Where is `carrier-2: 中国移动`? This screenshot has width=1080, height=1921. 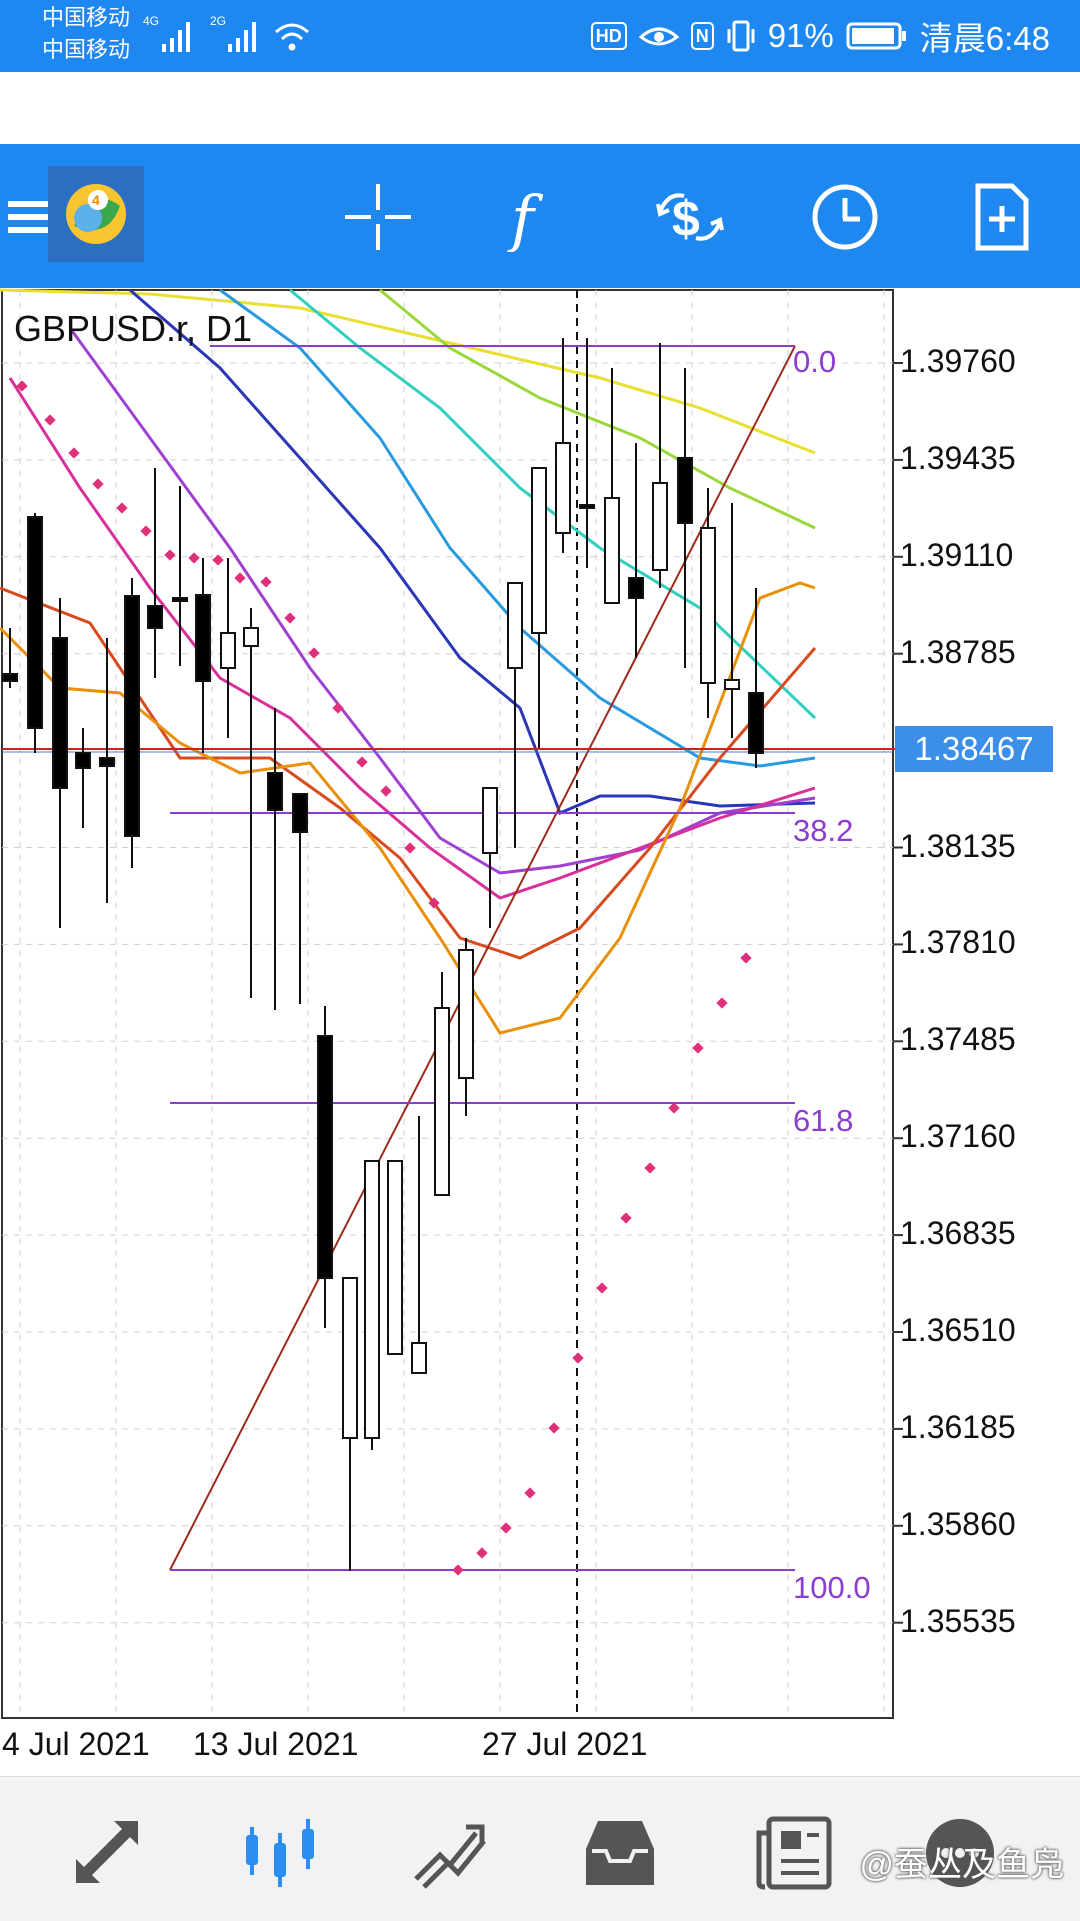
carrier-2: 中国移动 is located at coordinates (86, 49).